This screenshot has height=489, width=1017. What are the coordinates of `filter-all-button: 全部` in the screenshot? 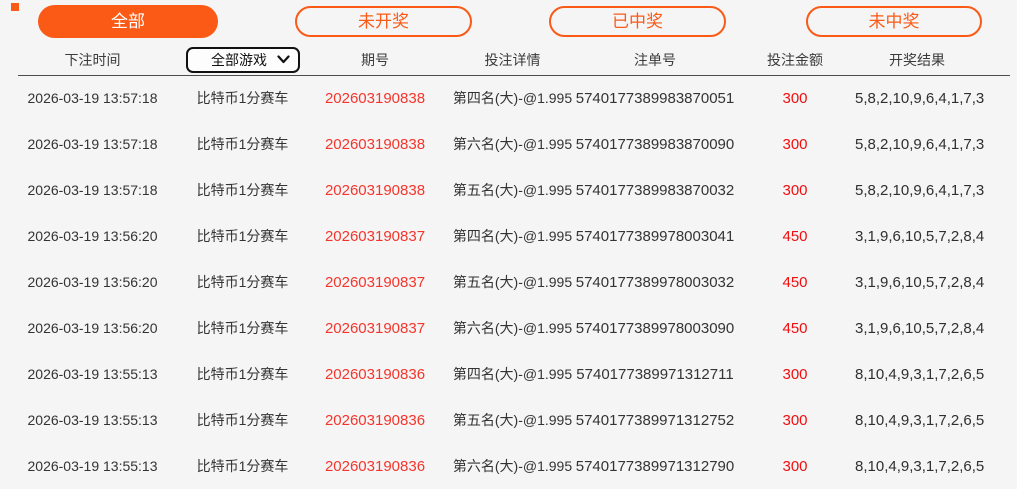 It's located at (128, 21).